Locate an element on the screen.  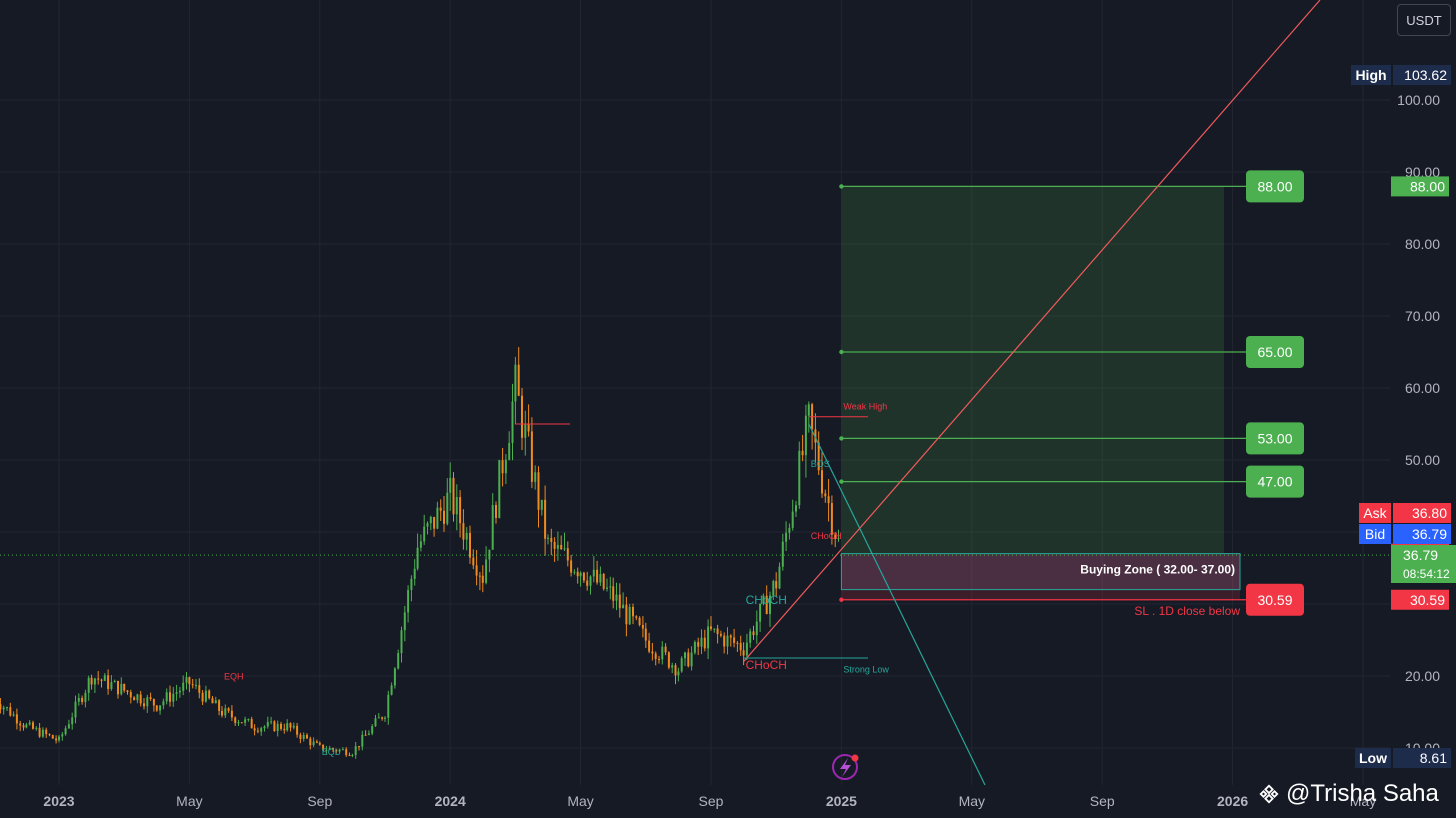
time-axis: 2023 May Sep 2024 May Sep 2025 May Sep 2026 May is located at coordinates (709, 801).